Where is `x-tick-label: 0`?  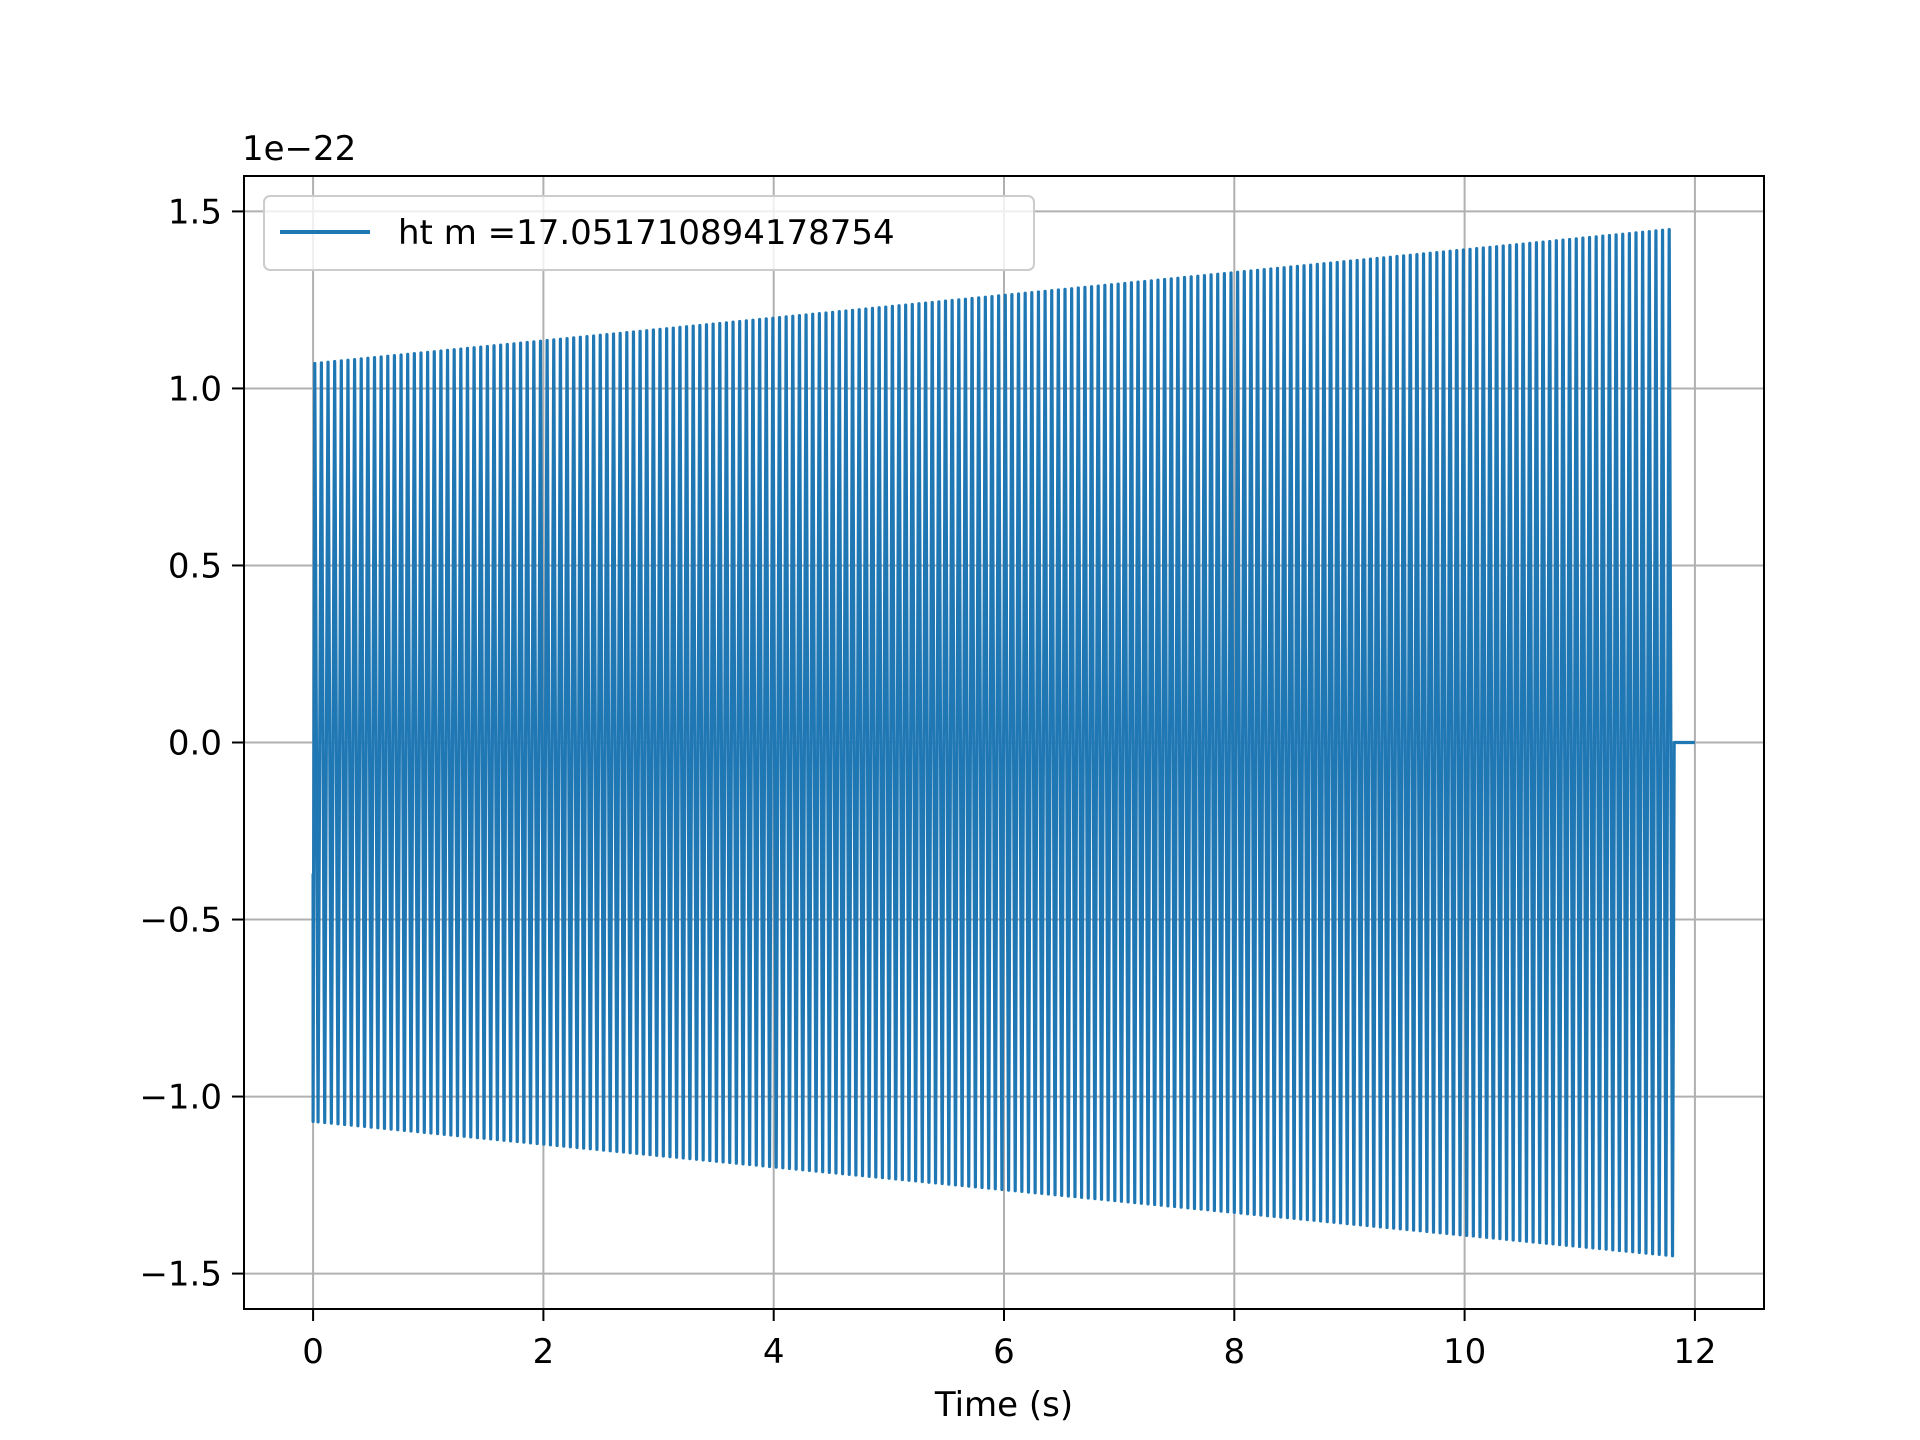
x-tick-label: 0 is located at coordinates (313, 1352).